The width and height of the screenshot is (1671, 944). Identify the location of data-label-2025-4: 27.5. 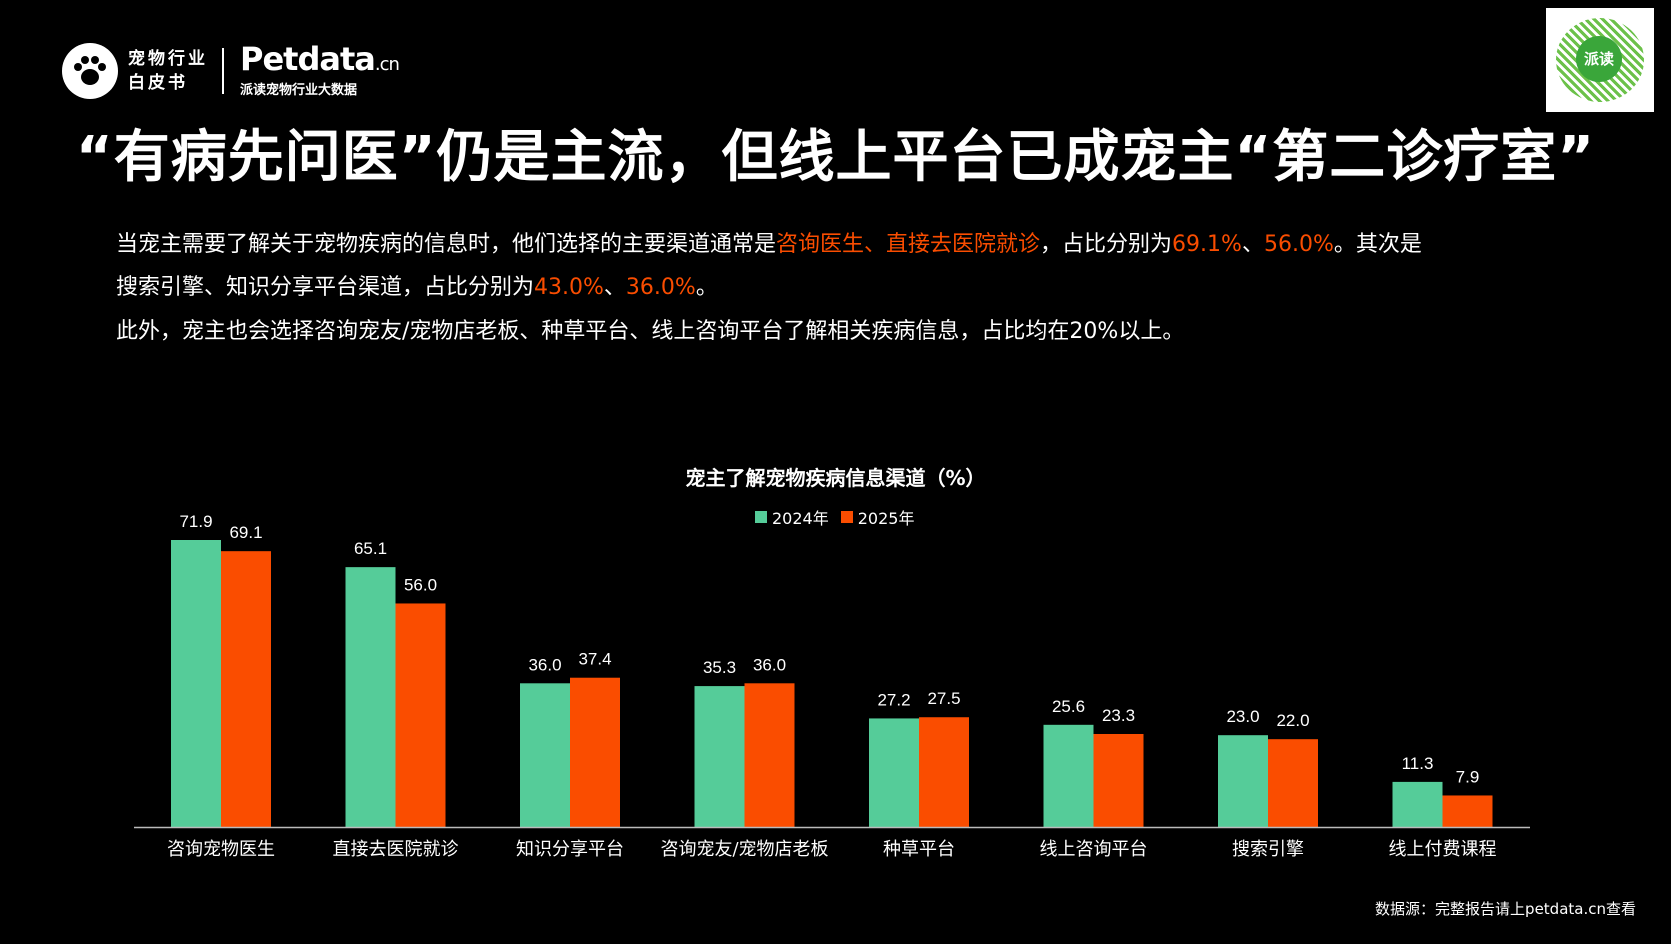
(943, 698).